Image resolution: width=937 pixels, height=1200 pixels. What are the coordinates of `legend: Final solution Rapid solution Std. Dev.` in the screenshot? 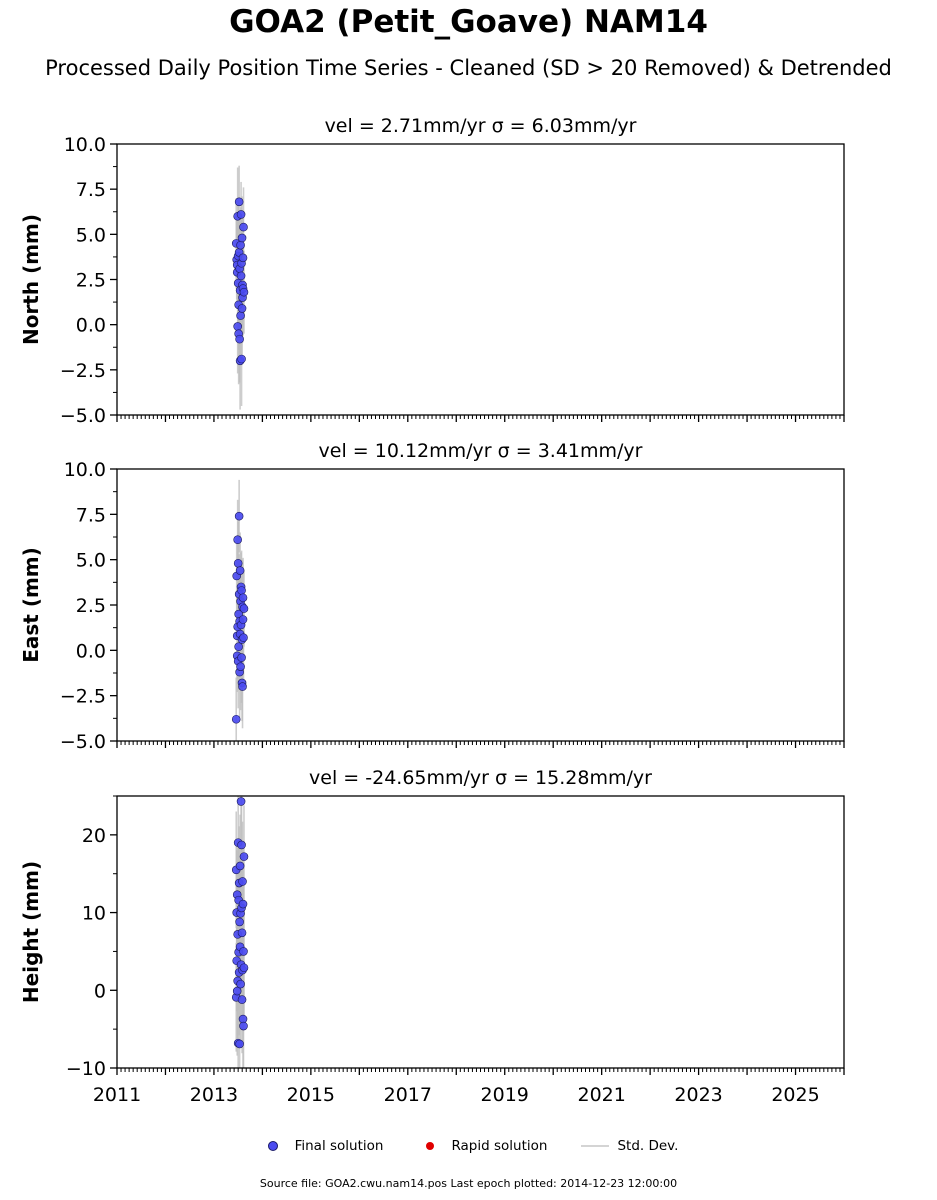 It's located at (468, 1146).